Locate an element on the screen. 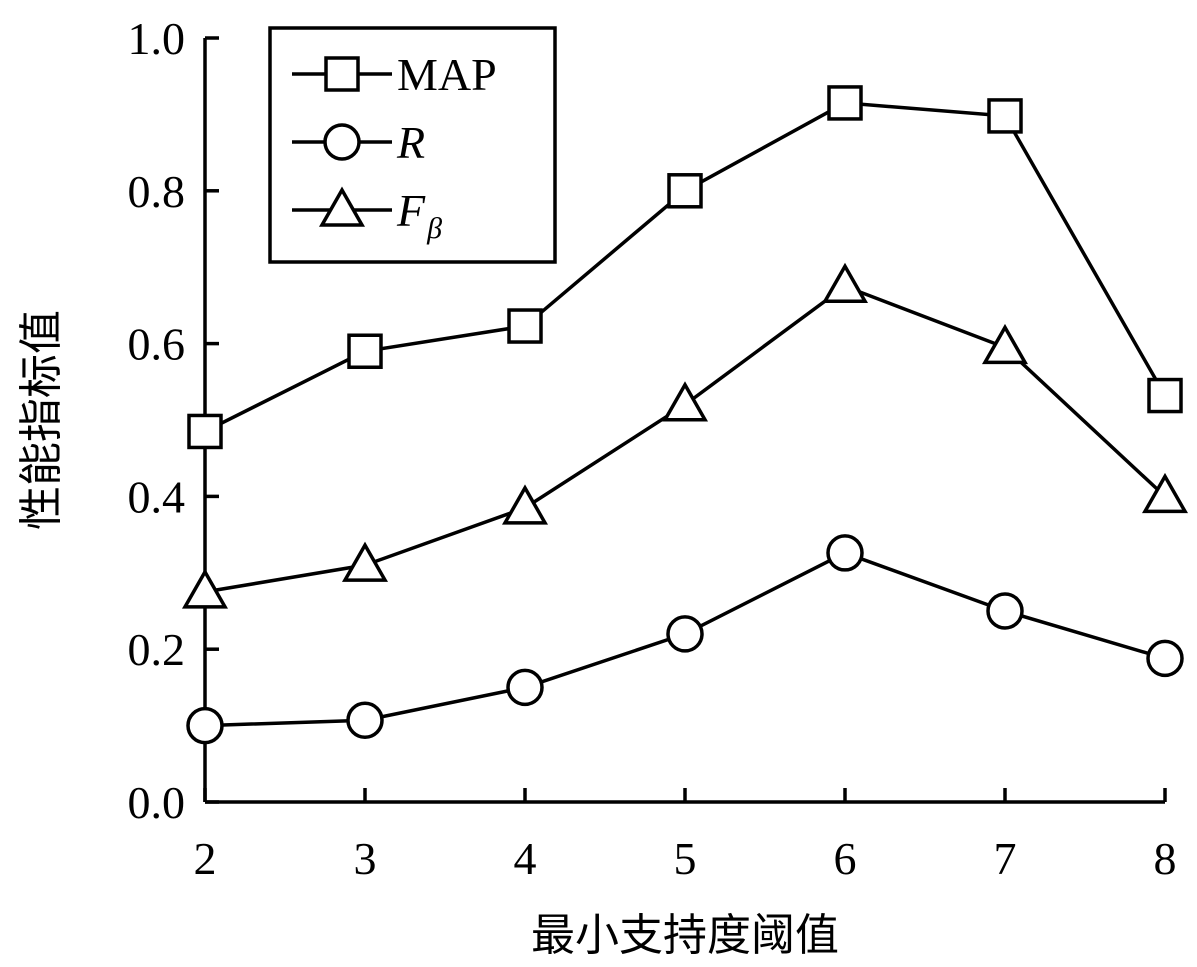  x-tick-label: 8 is located at coordinates (1165, 858).